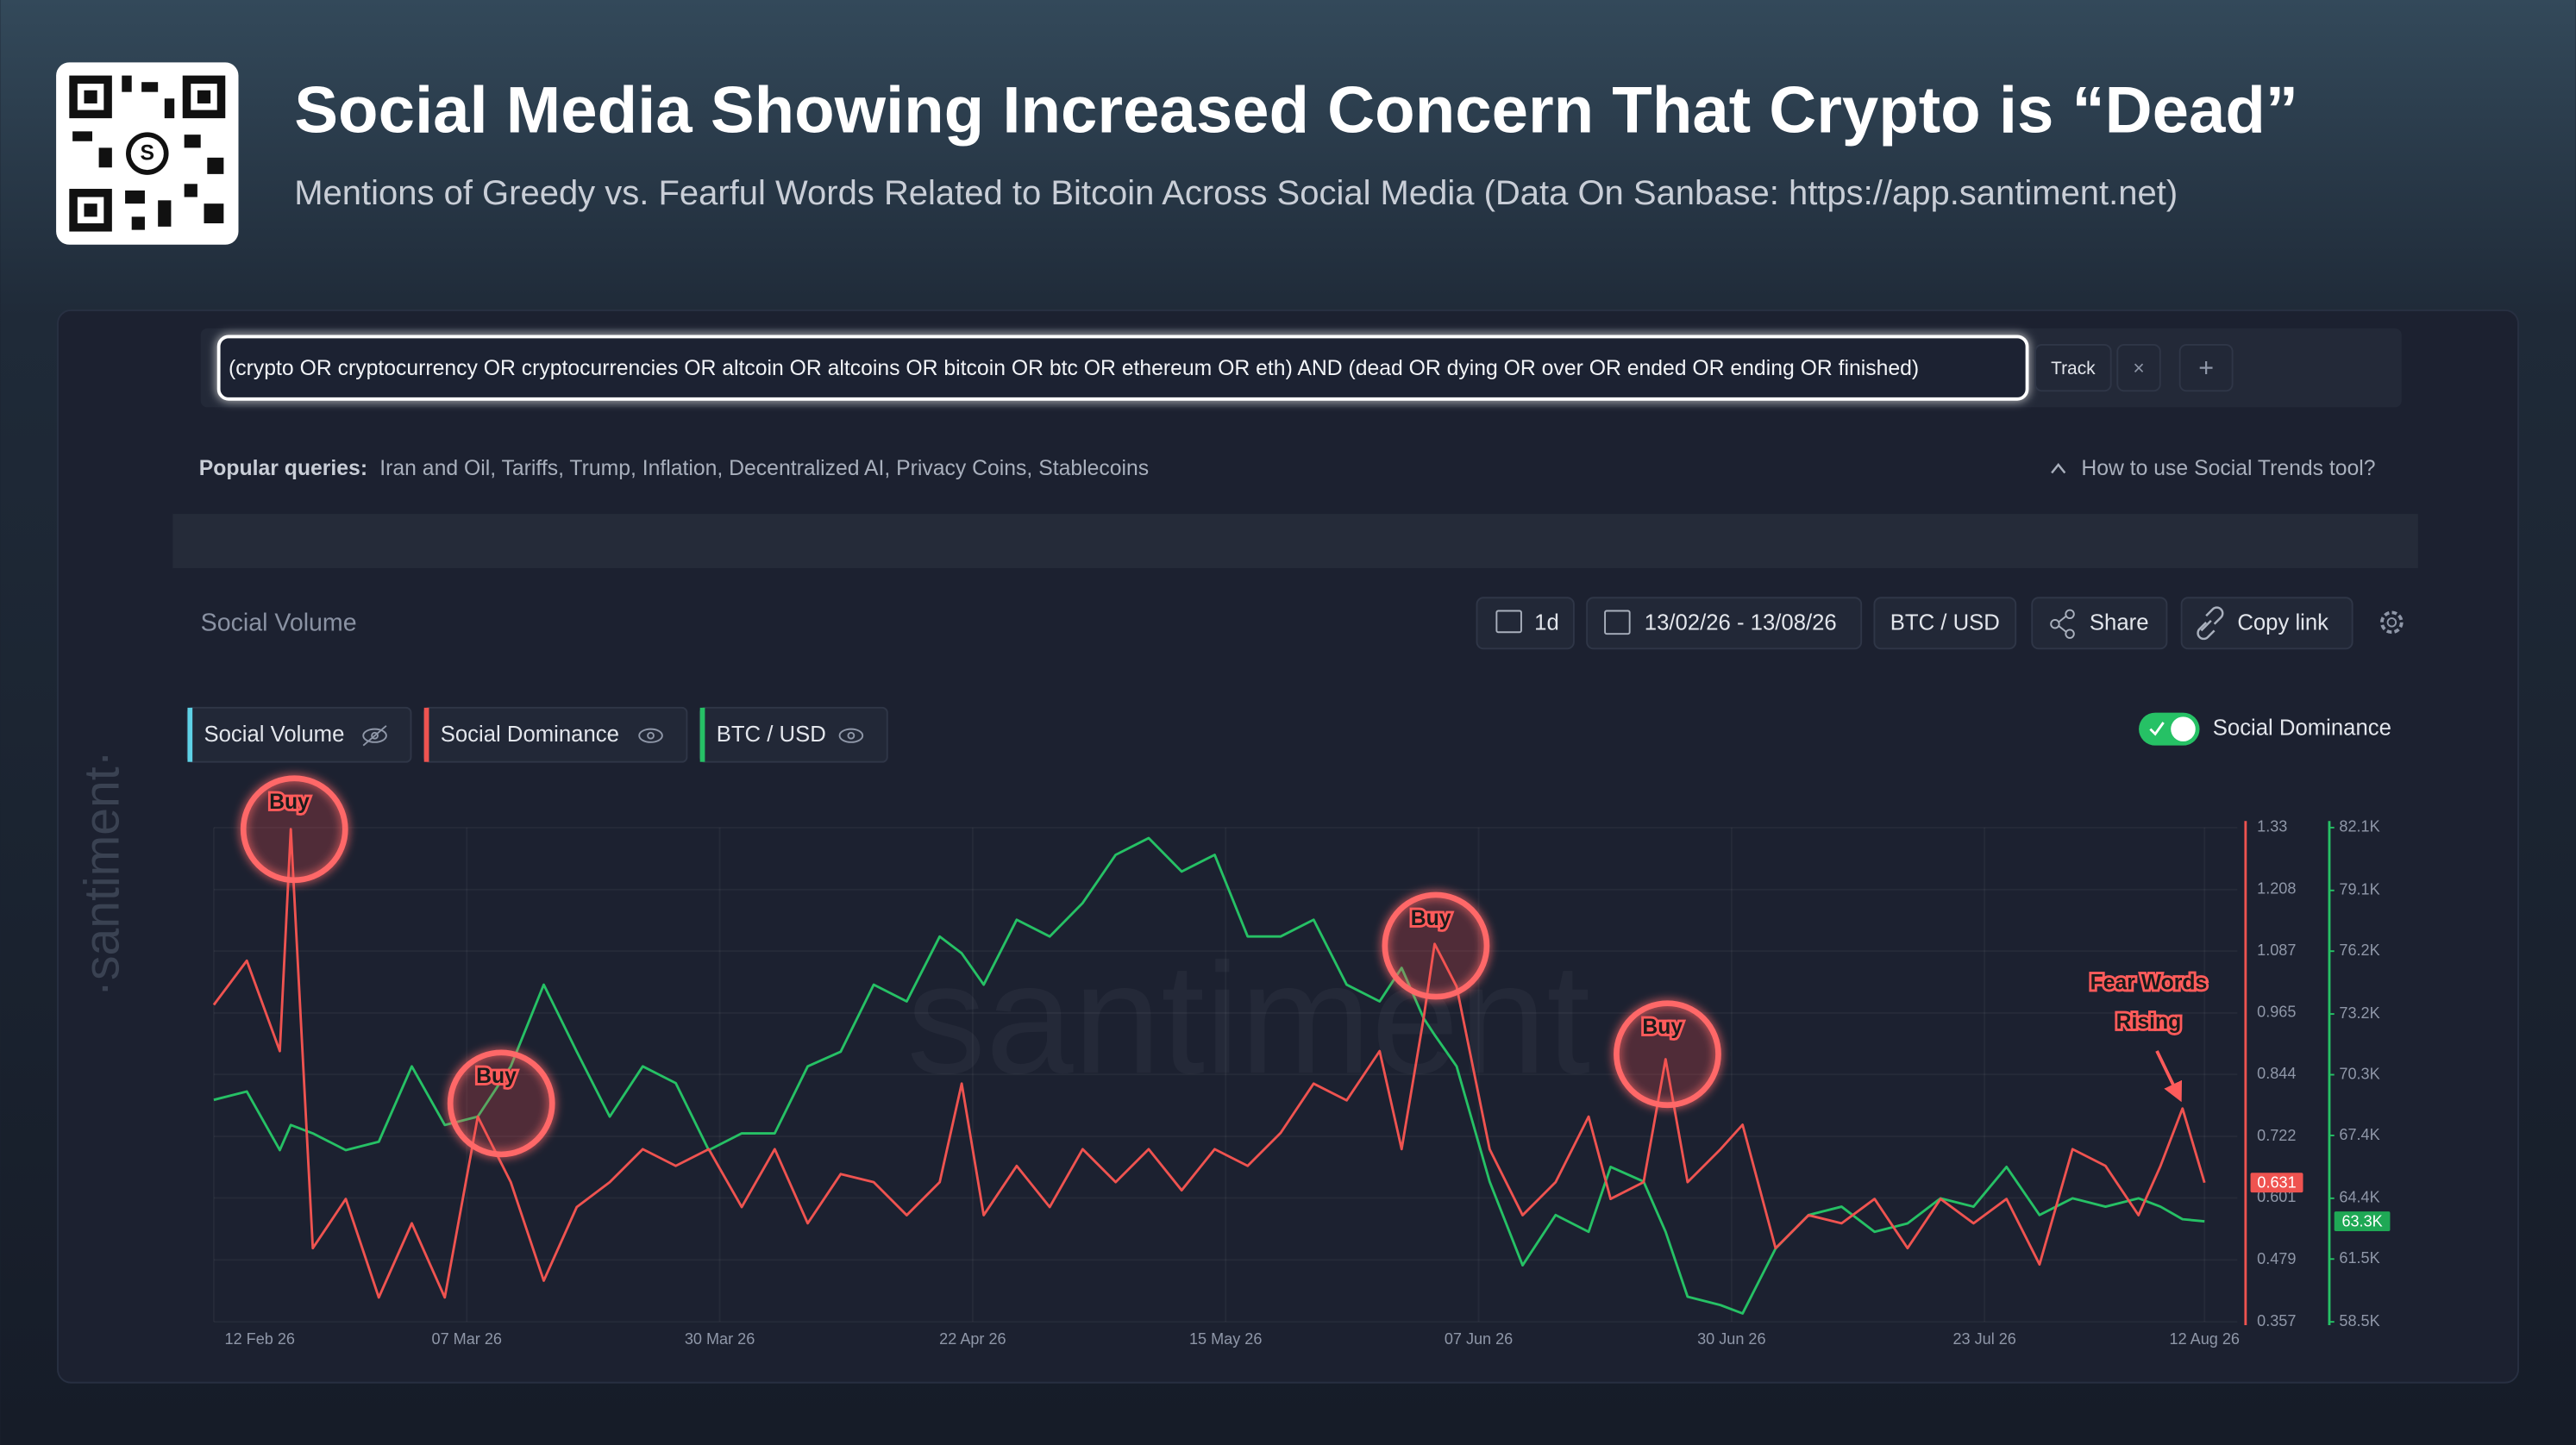  Describe the element at coordinates (2392, 622) in the screenshot. I see `settings-button` at that location.